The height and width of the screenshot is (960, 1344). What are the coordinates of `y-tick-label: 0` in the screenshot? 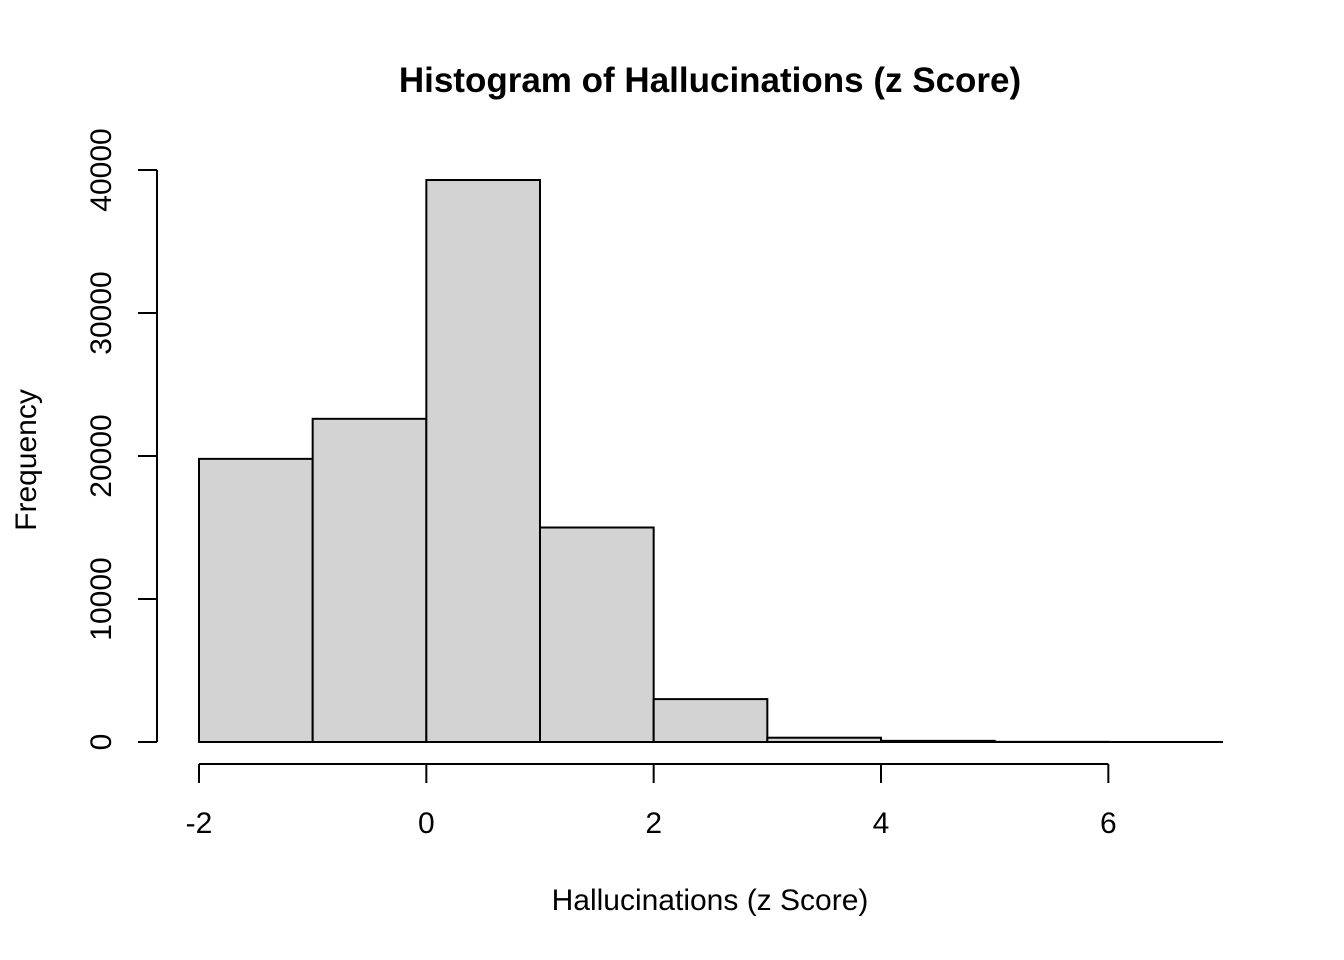 It's located at (101, 742).